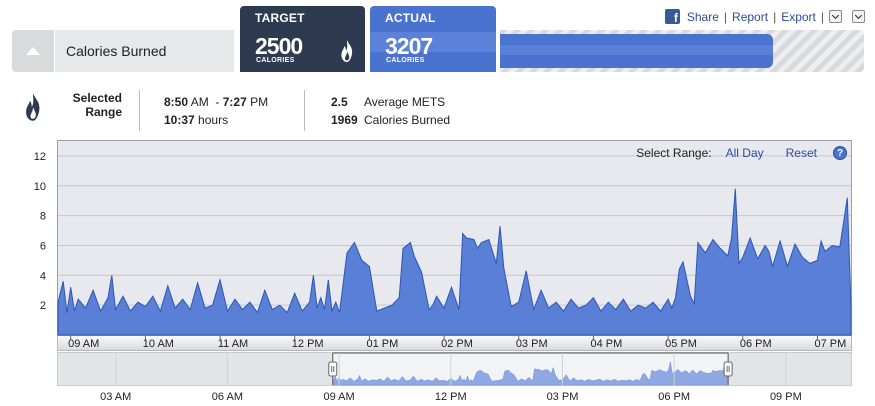 Image resolution: width=875 pixels, height=406 pixels. Describe the element at coordinates (227, 397) in the screenshot. I see `navigator-tick-label: 06 AM` at that location.